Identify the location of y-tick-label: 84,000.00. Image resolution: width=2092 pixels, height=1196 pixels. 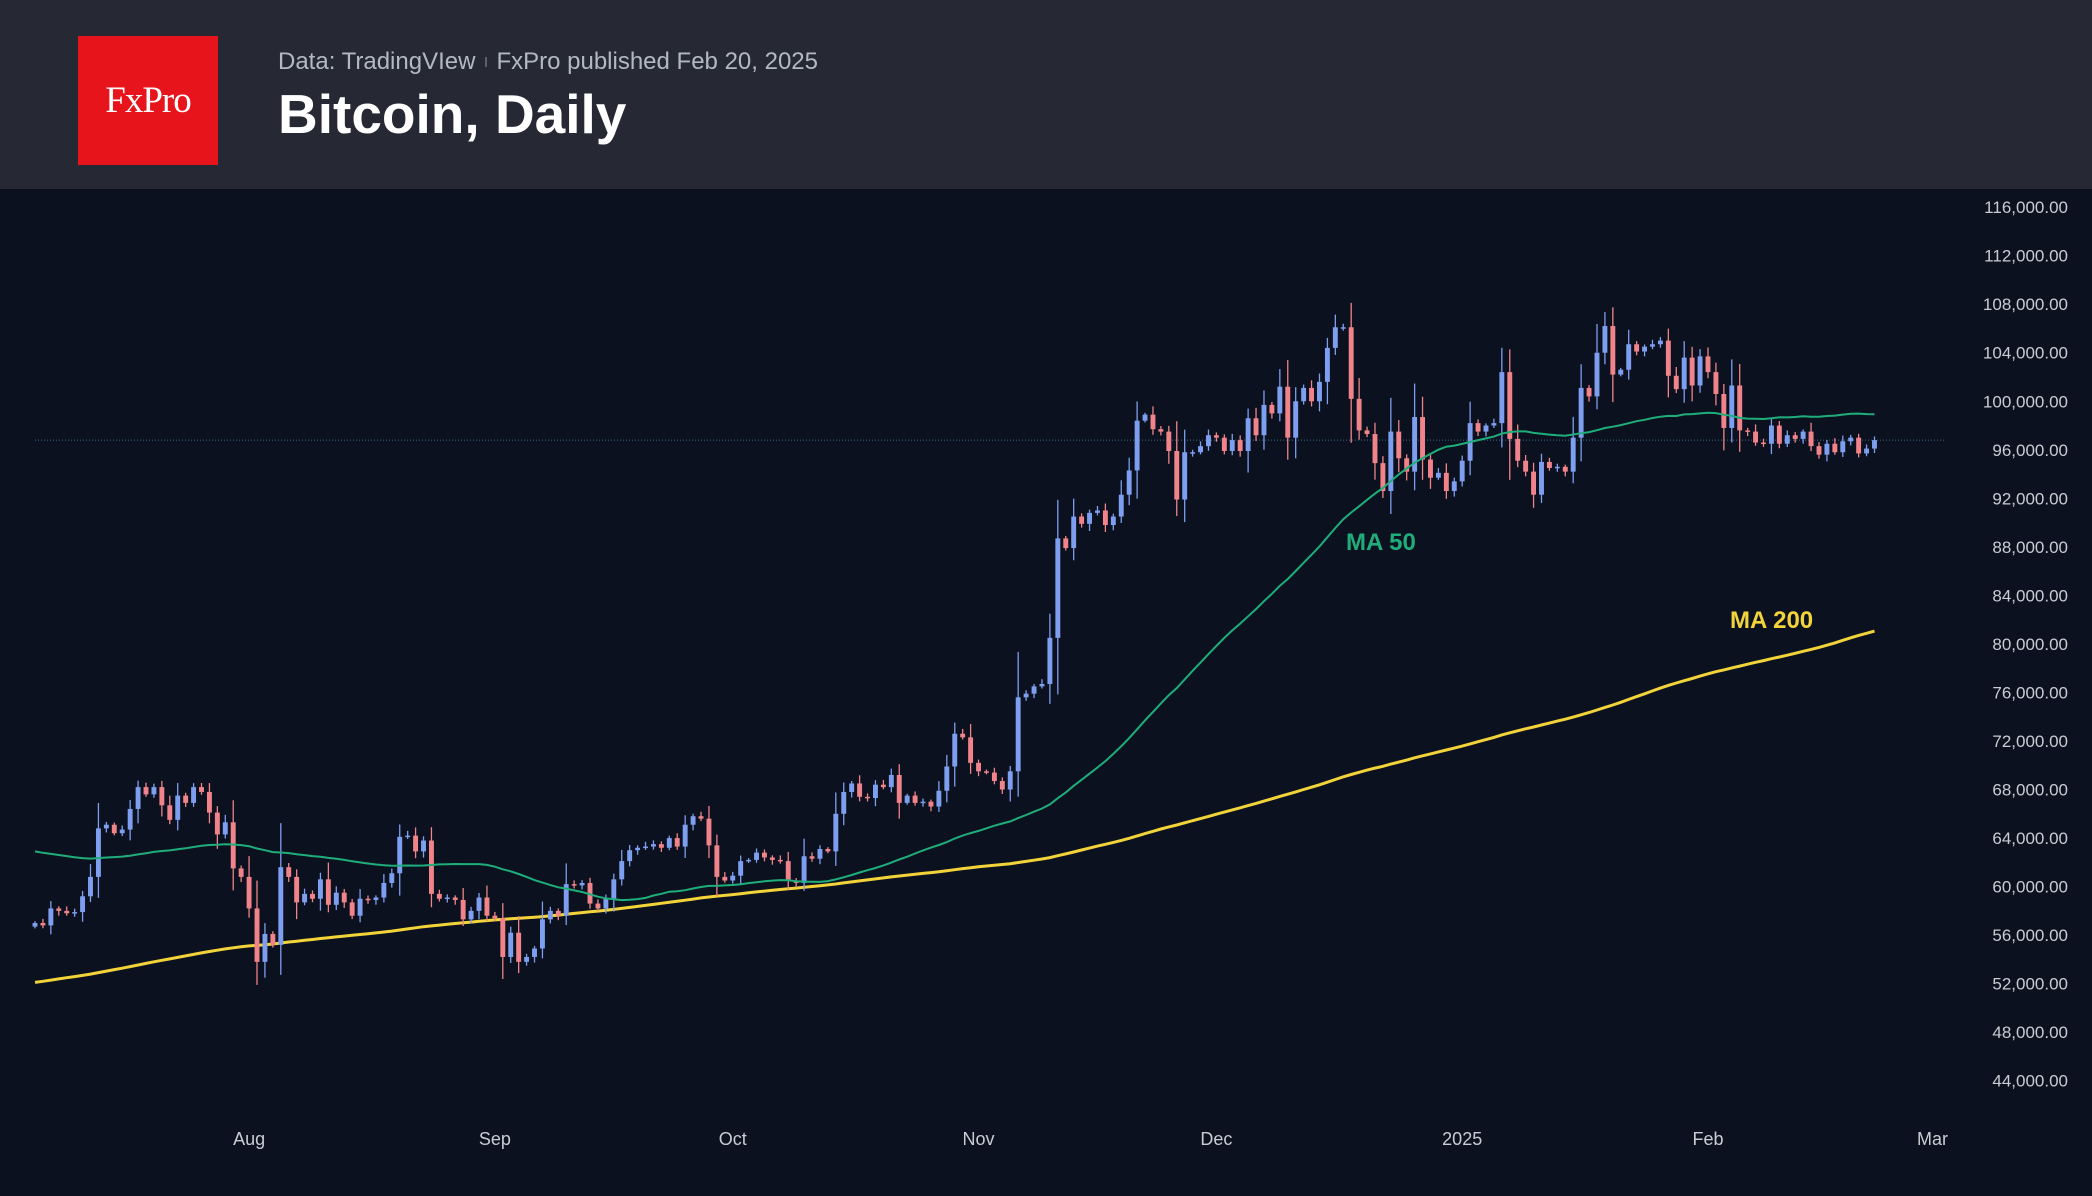
(2030, 595).